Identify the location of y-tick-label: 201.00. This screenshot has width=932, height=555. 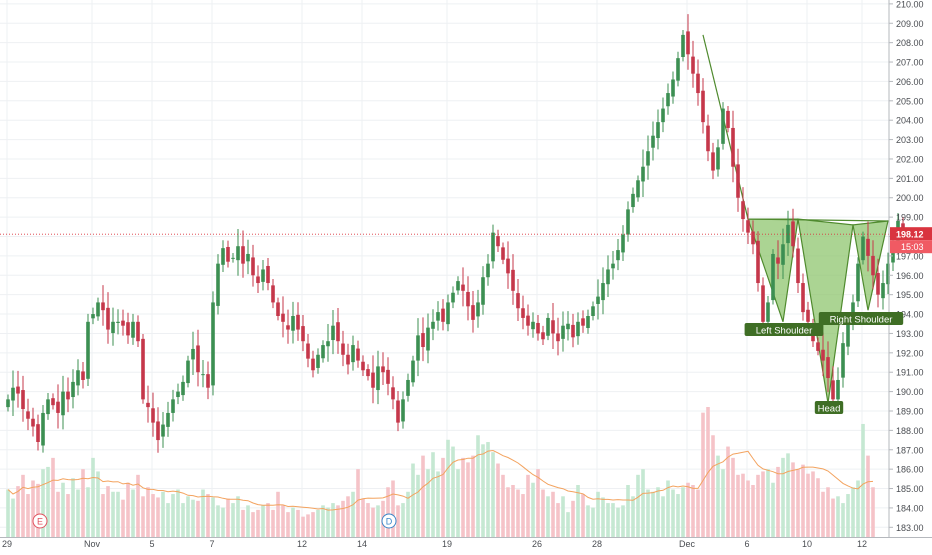
(910, 179).